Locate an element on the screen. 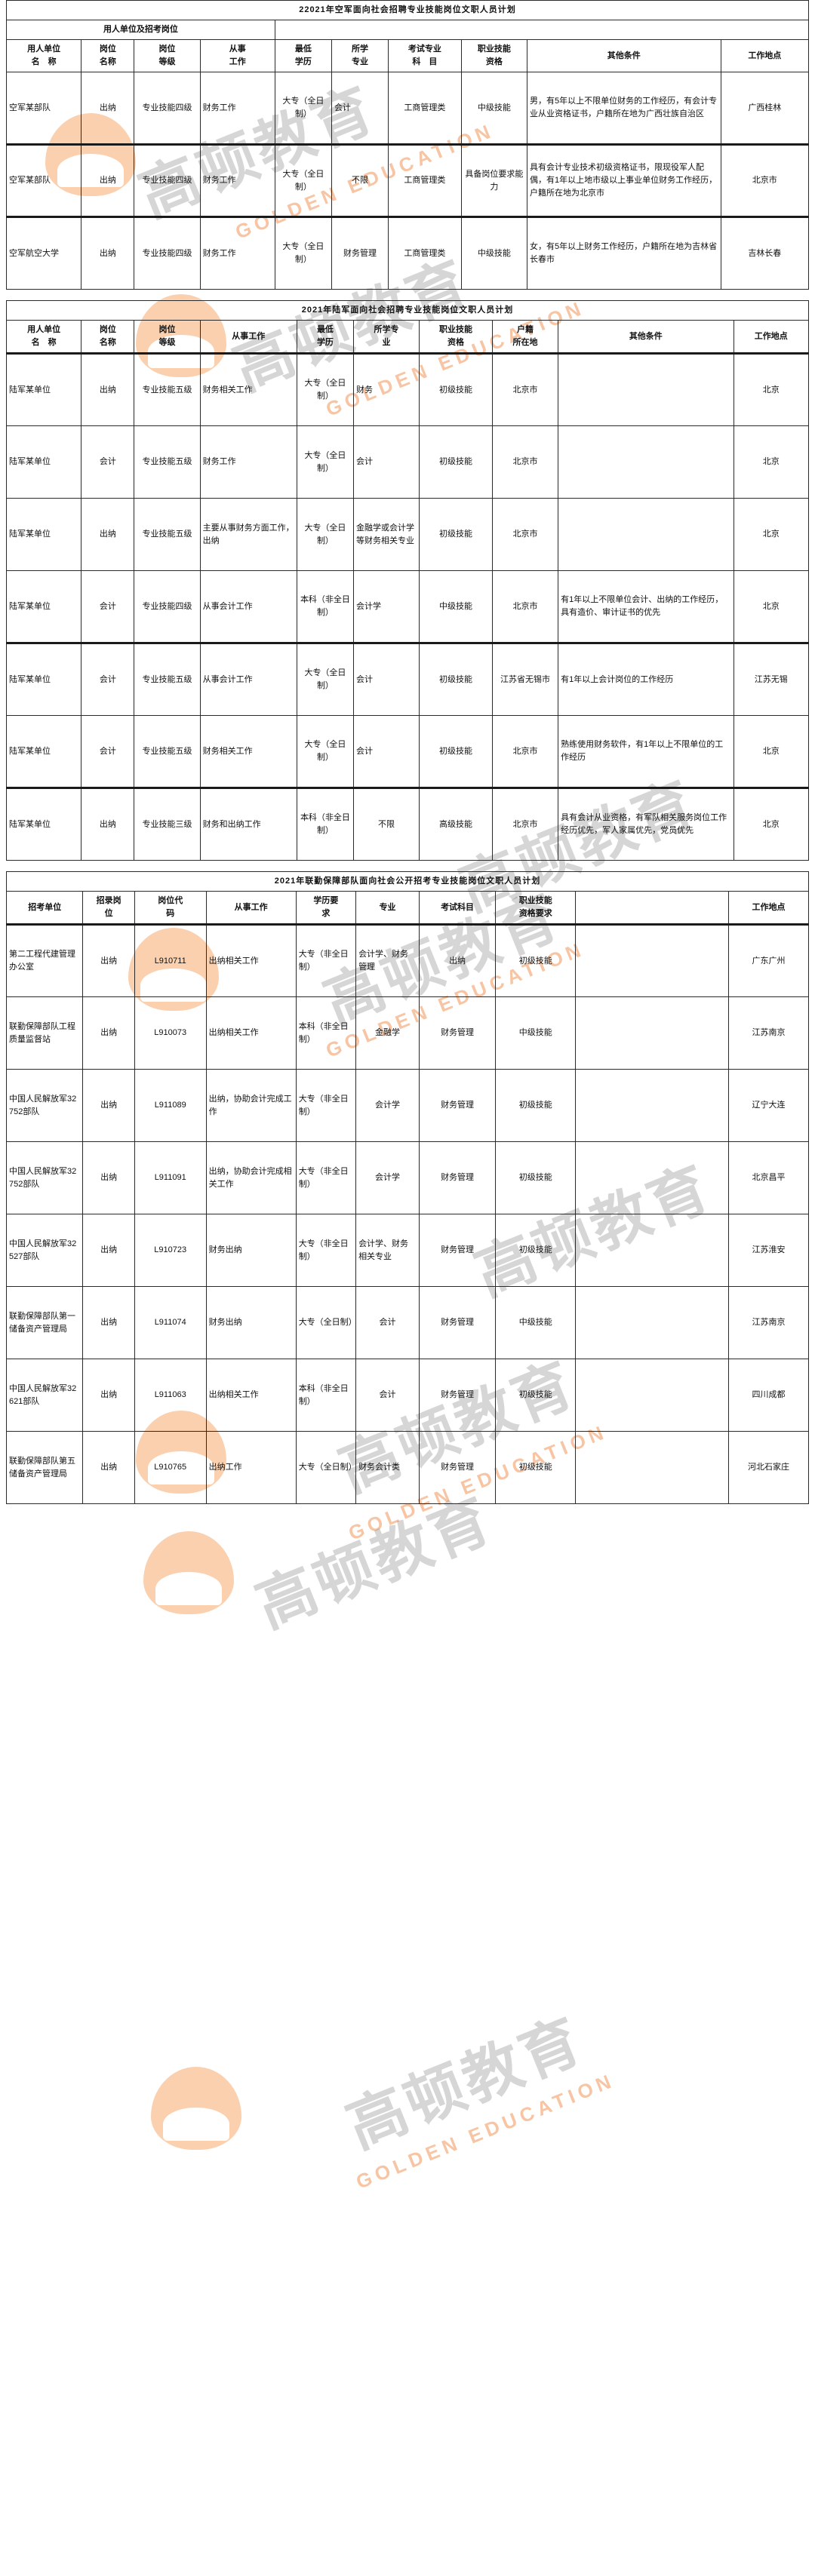 This screenshot has width=815, height=2576. cell-work: 主要从事财务方面工作，出纳 is located at coordinates (248, 535).